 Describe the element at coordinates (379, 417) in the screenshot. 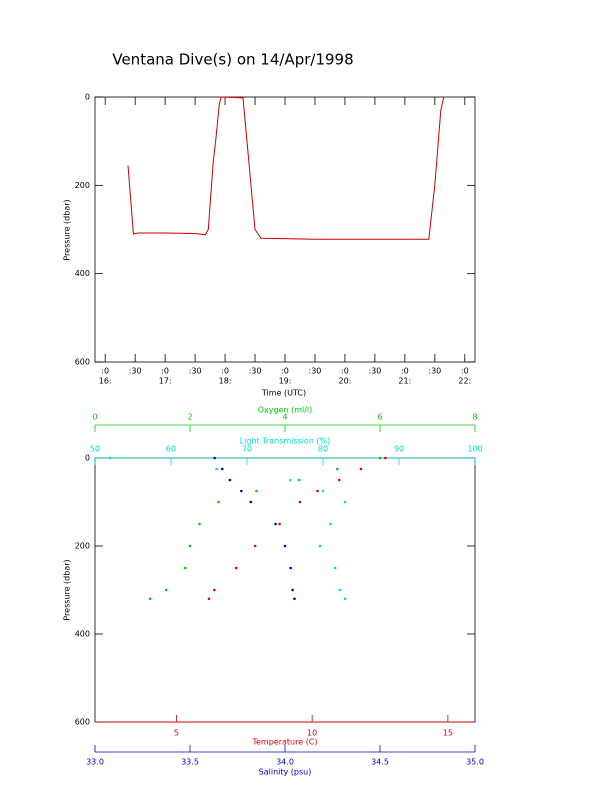

I see `x-tick-label: 6` at that location.